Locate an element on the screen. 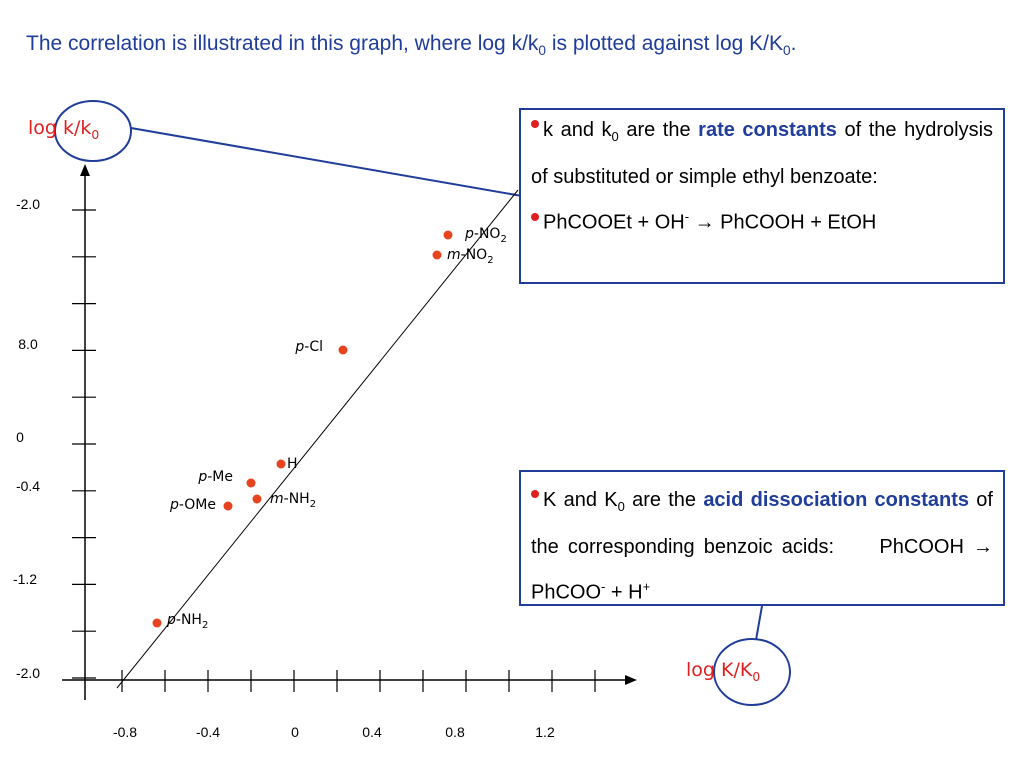 This screenshot has width=1024, height=768. title-text: is plotted against log K/K is located at coordinates (664, 43).